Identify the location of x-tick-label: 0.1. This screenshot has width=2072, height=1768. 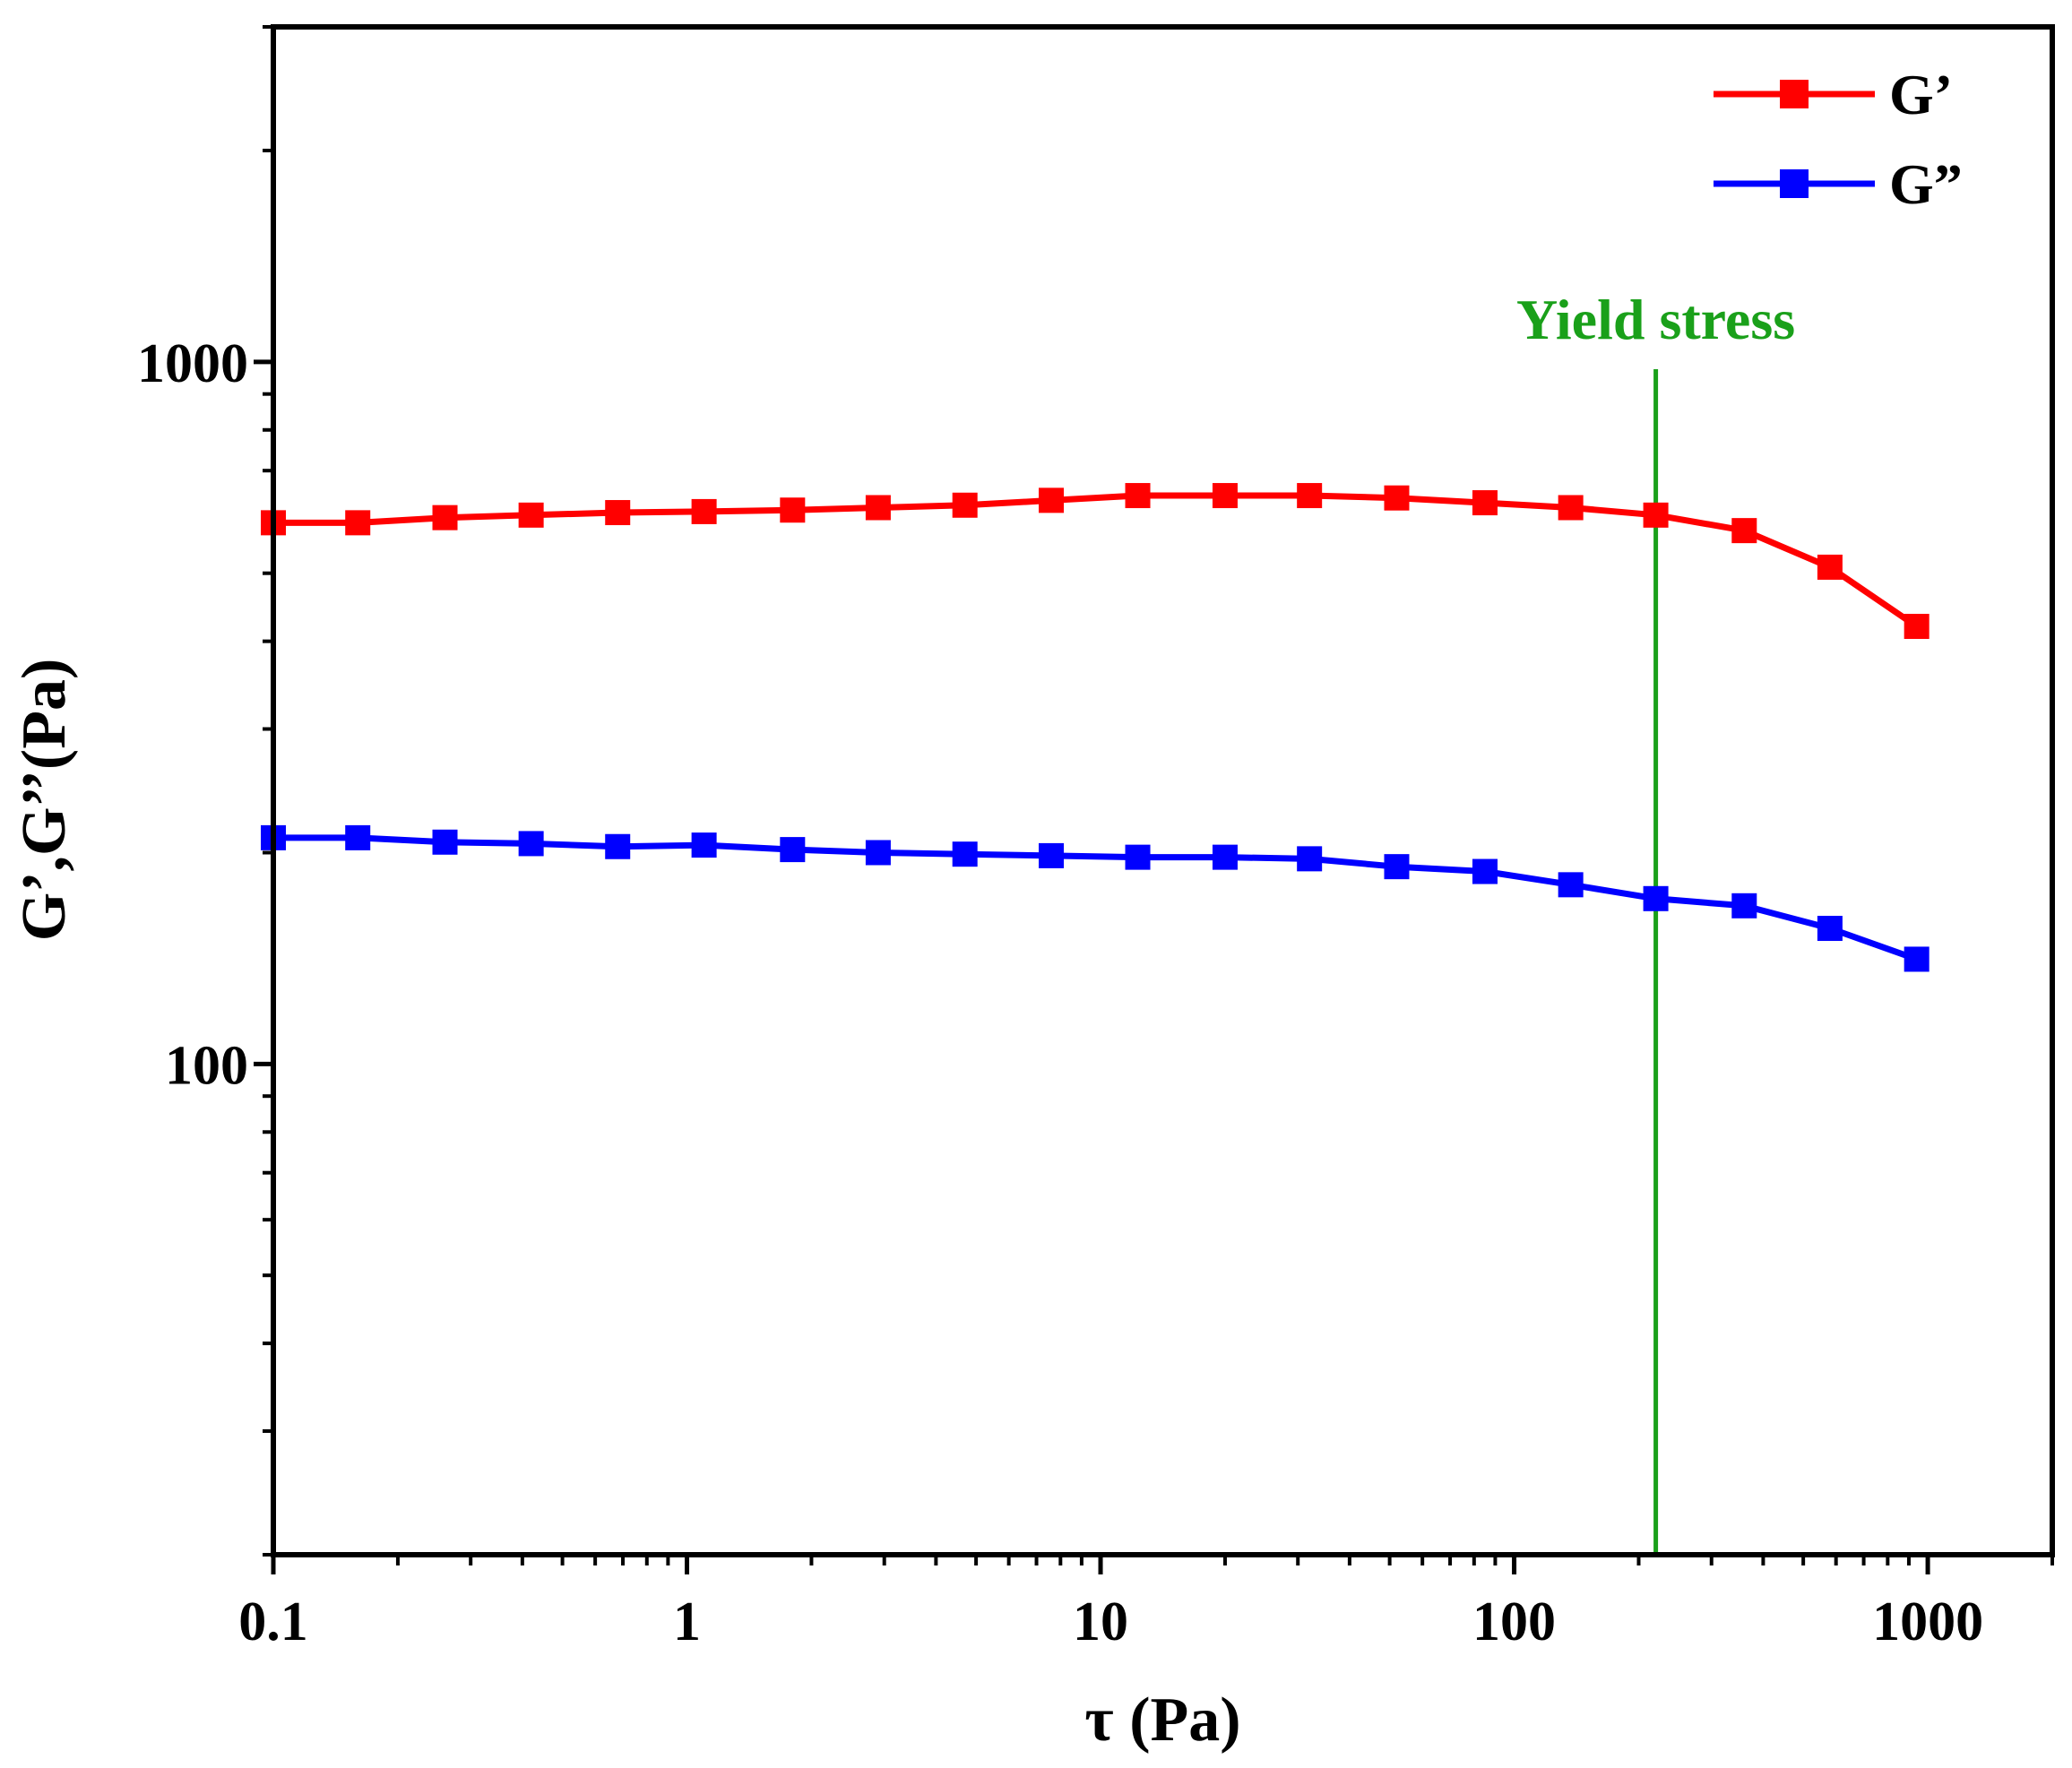
(273, 1622).